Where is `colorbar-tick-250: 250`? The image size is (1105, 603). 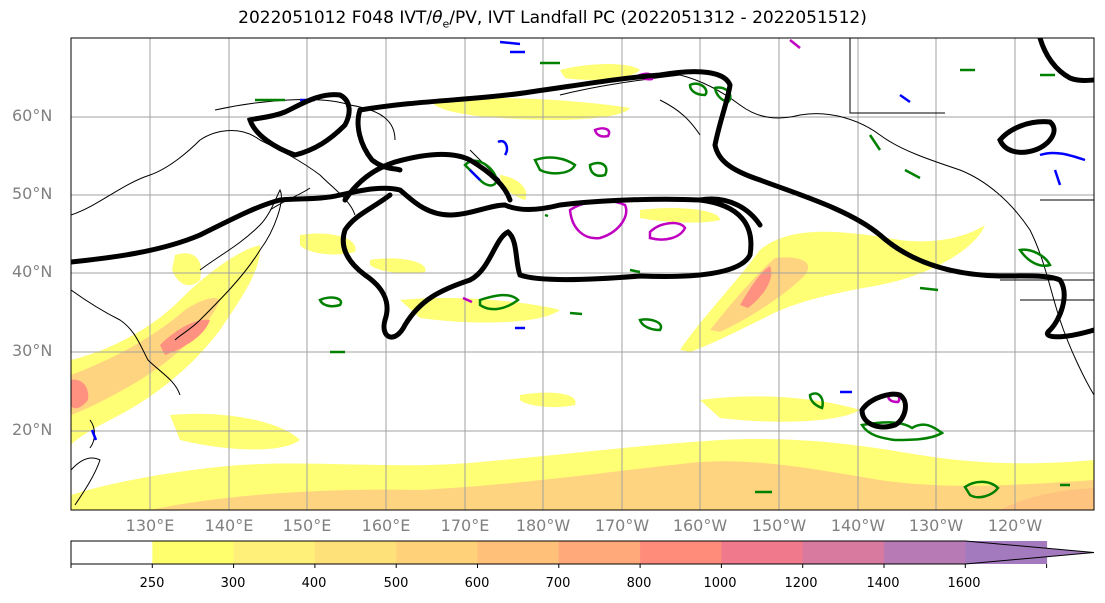
colorbar-tick-250: 250 is located at coordinates (152, 583).